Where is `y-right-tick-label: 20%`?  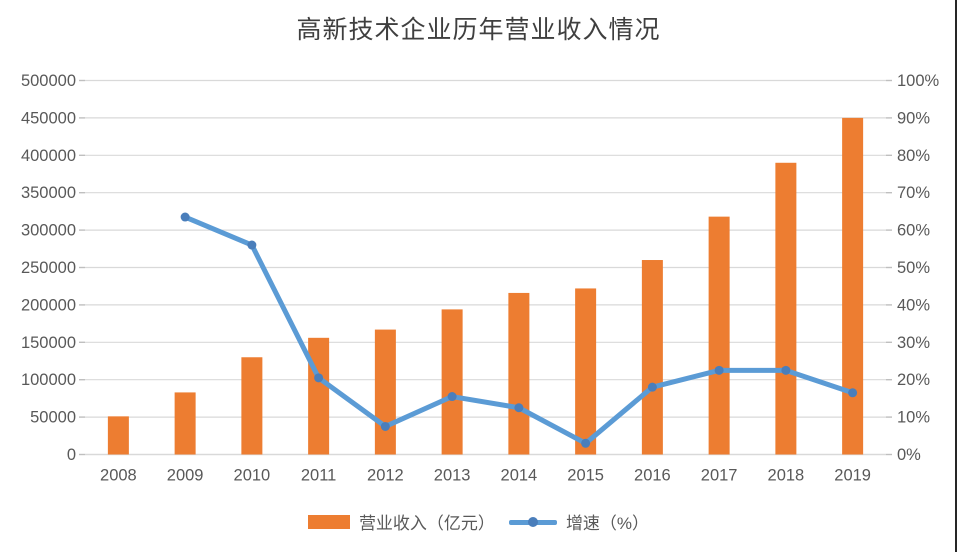 y-right-tick-label: 20% is located at coordinates (913, 380).